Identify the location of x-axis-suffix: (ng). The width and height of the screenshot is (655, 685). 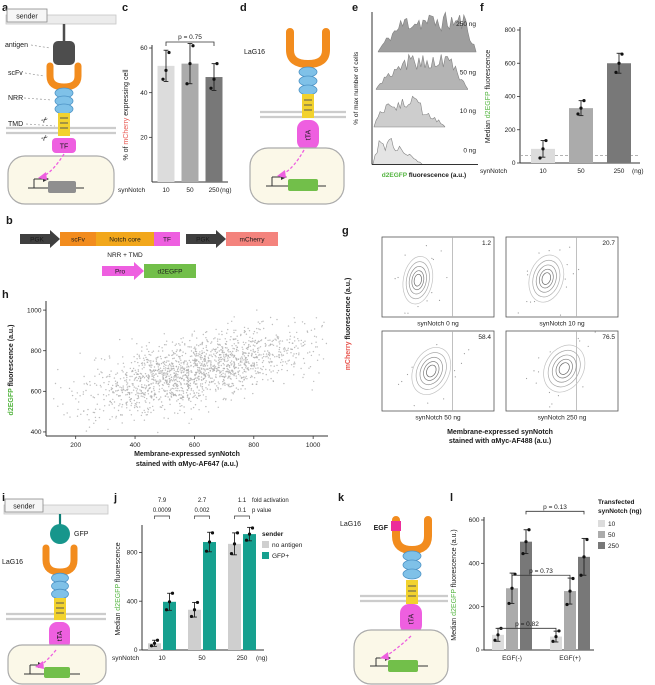
(226, 190).